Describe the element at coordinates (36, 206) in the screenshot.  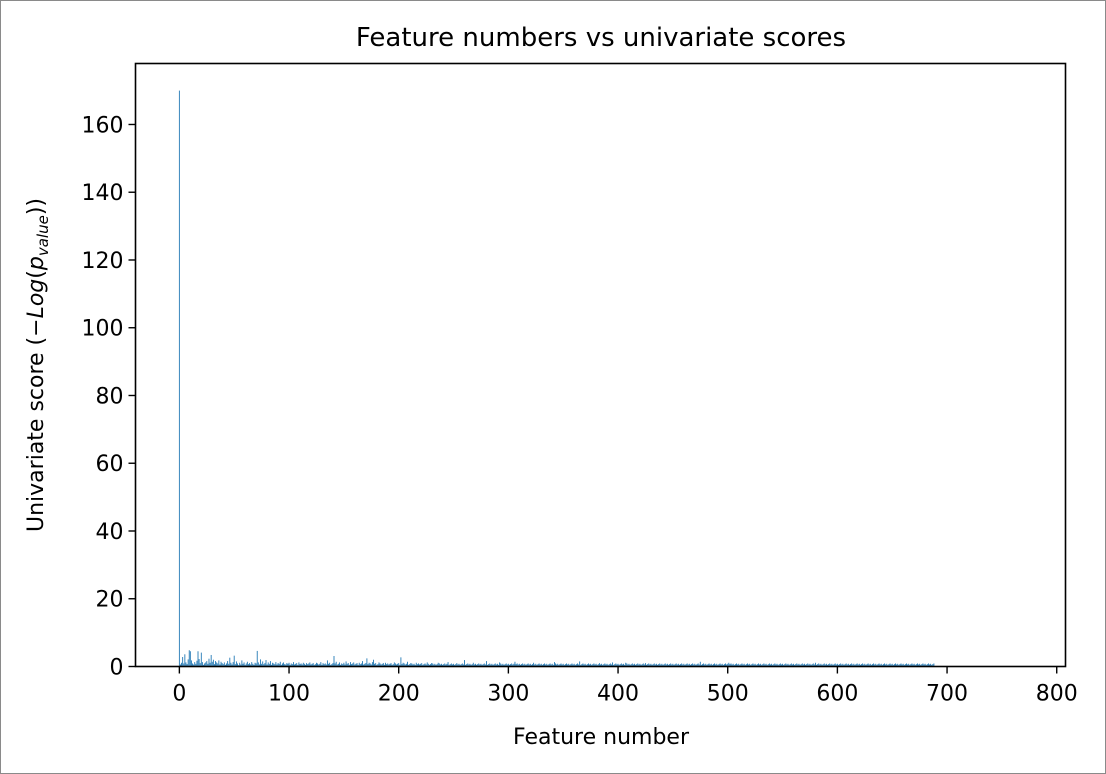
I see `y-axis-label-close-parens: ))` at that location.